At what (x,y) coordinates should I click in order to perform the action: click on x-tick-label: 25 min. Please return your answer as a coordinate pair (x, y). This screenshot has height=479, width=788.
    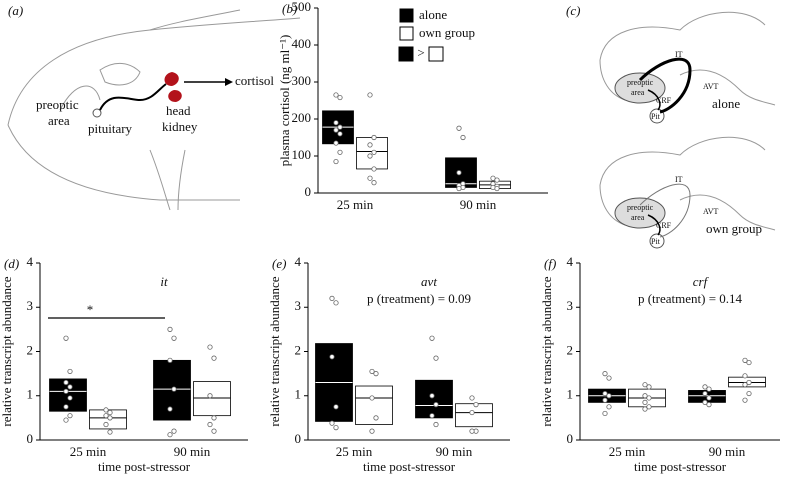
    Looking at the image, I should click on (88, 451).